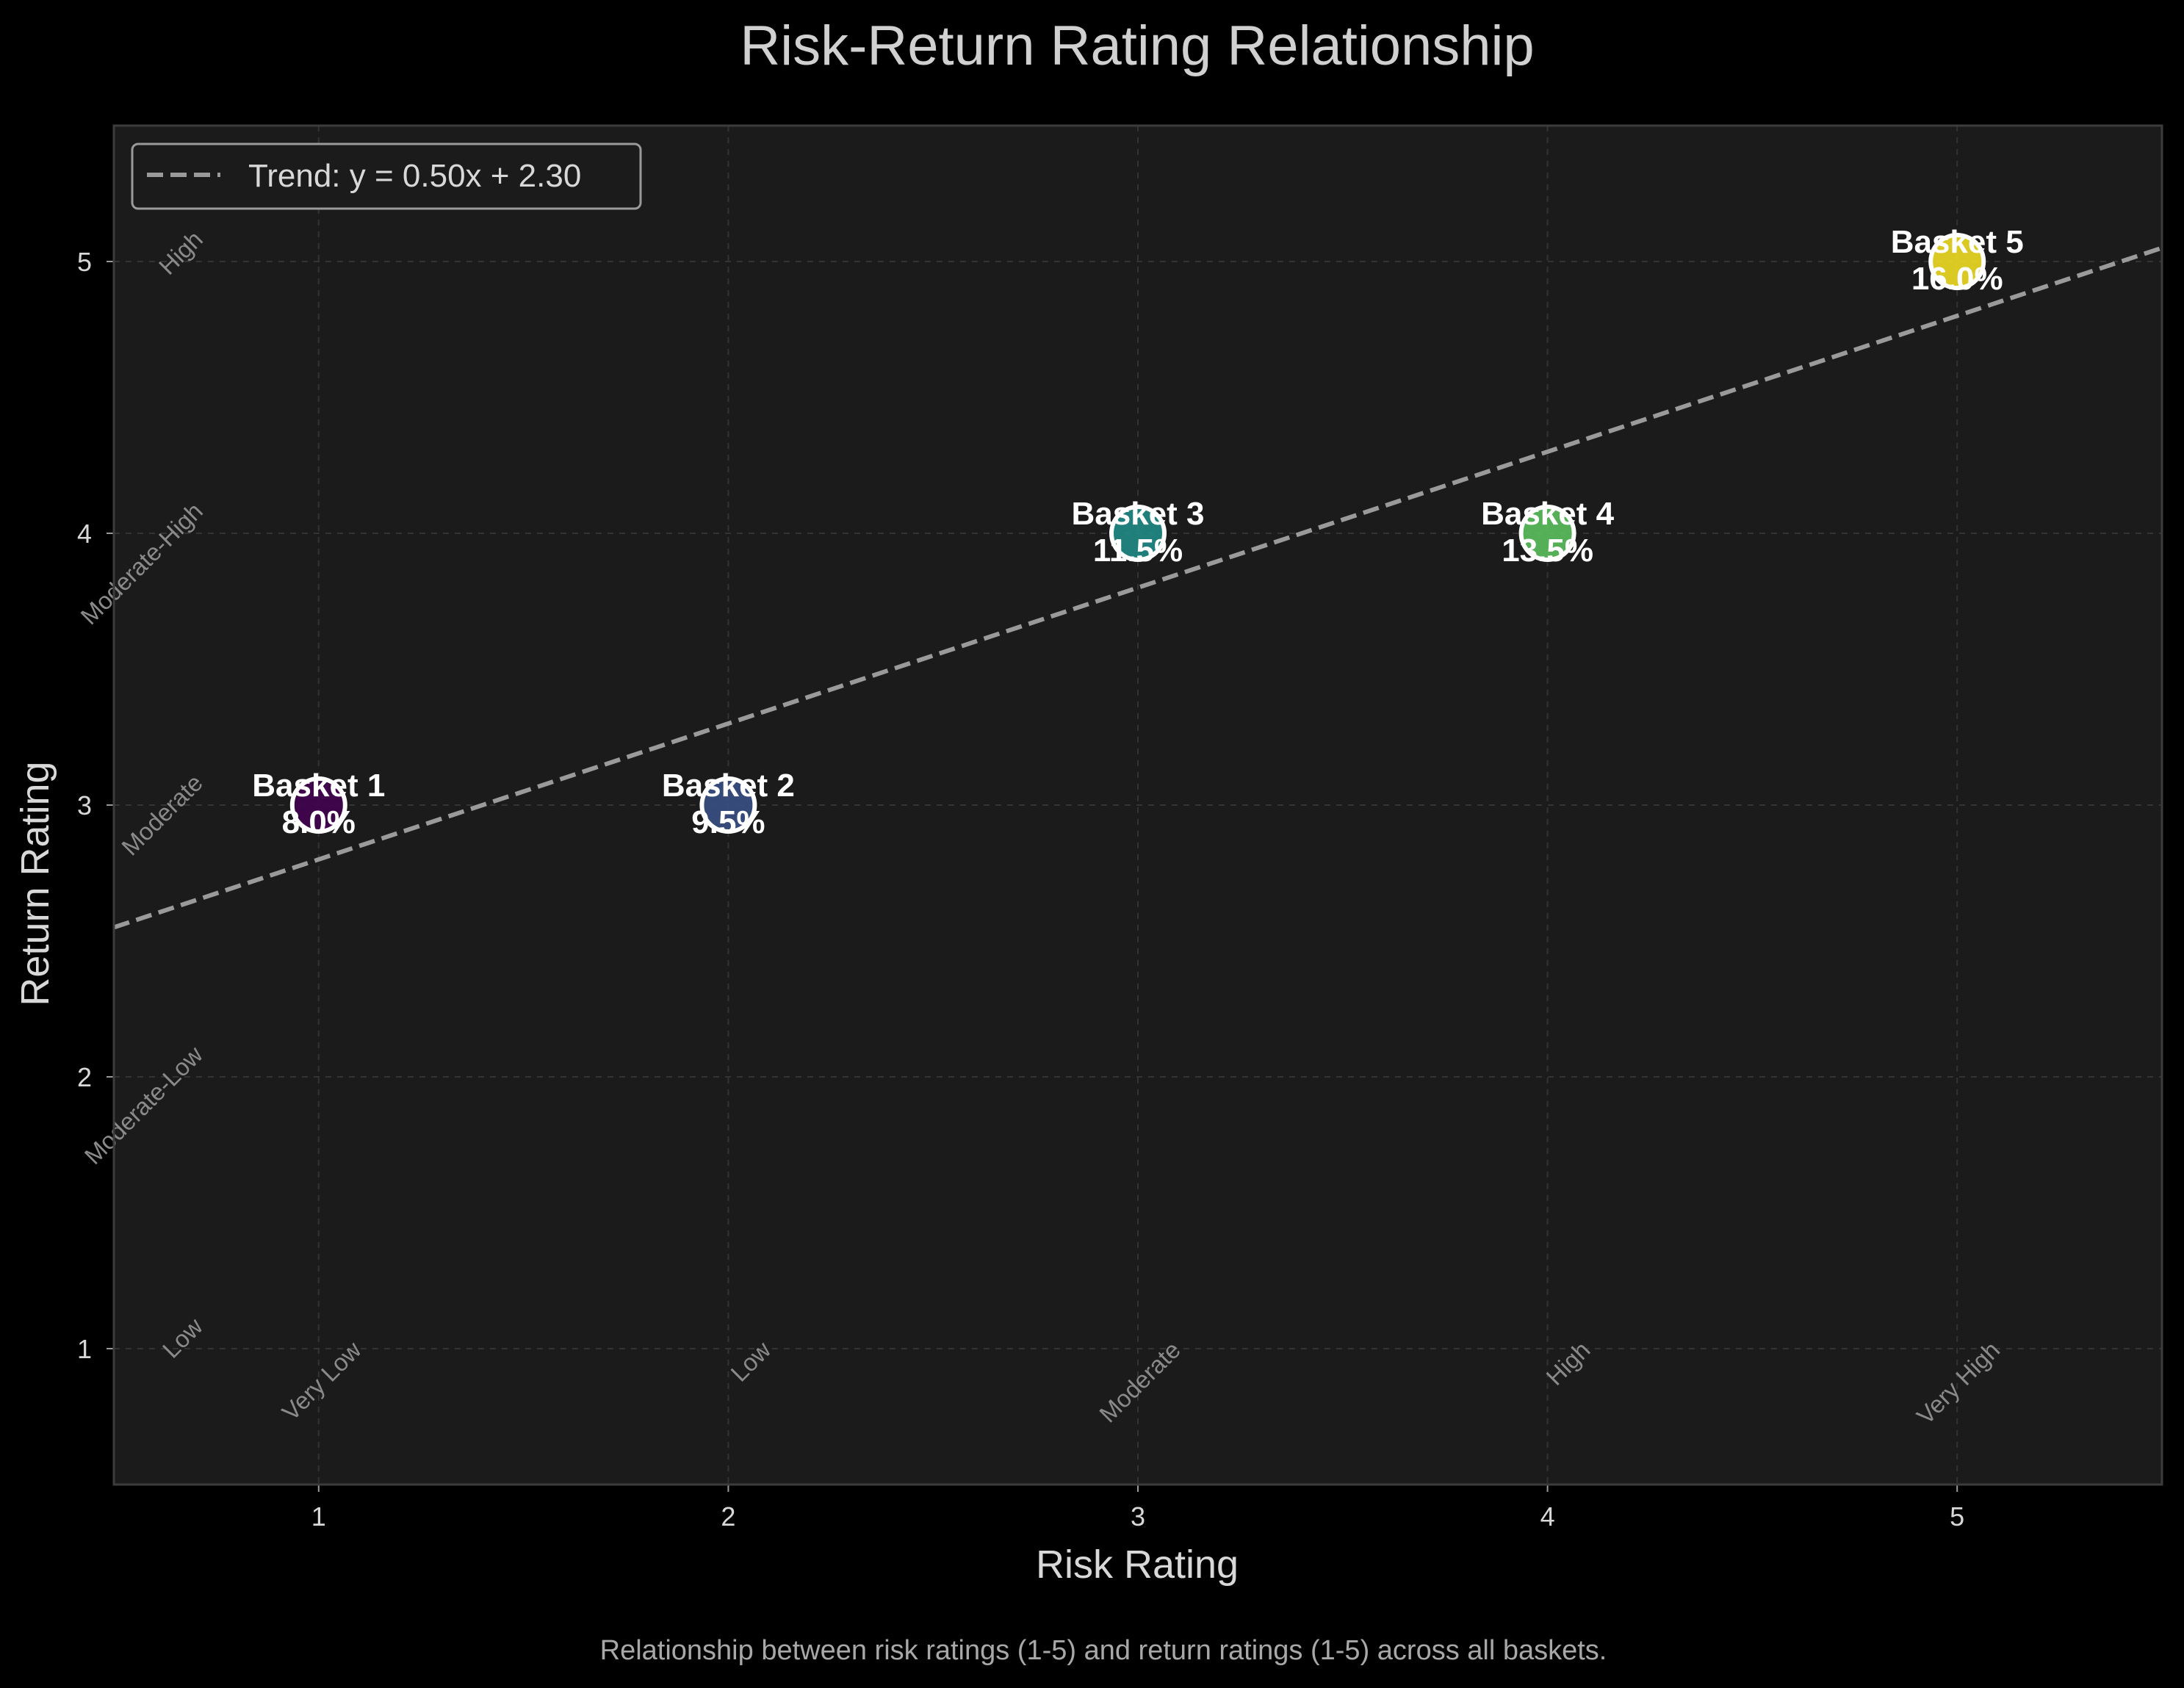 The image size is (2184, 1688). I want to click on x-axis-label: Risk Rating, so click(1137, 1565).